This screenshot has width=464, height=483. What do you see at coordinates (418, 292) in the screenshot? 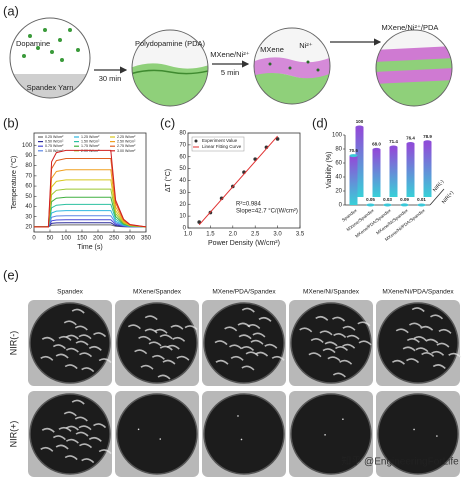
I see `column-label: MXene/Ni/PDA/Spandex` at bounding box center [418, 292].